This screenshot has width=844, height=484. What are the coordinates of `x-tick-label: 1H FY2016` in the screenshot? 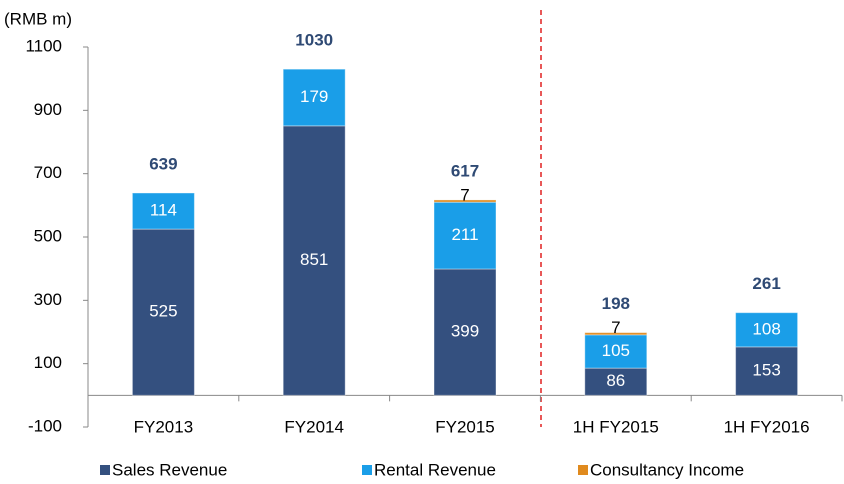 It's located at (767, 426).